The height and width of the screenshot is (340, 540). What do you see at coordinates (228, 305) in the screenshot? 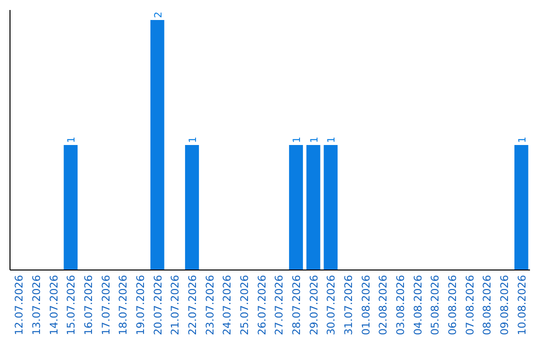
I see `x-tick-label: 24.07.2026` at bounding box center [228, 305].